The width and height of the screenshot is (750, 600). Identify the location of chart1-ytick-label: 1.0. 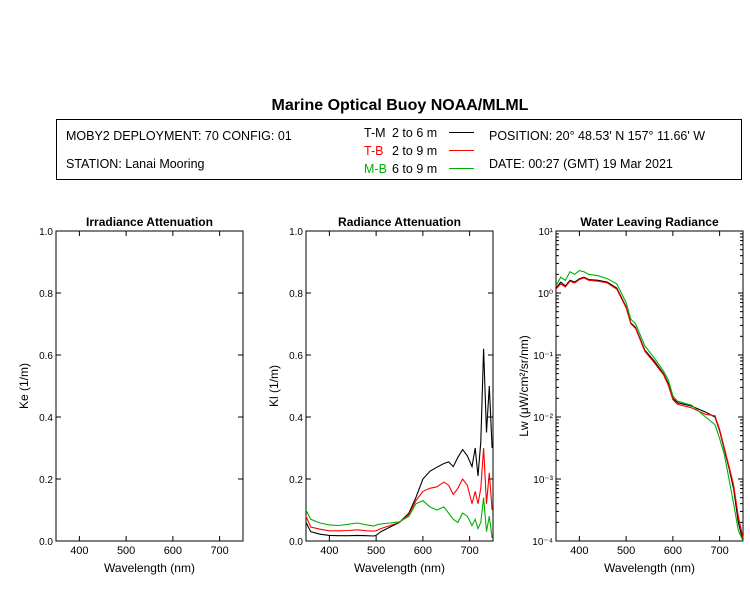
(46, 232).